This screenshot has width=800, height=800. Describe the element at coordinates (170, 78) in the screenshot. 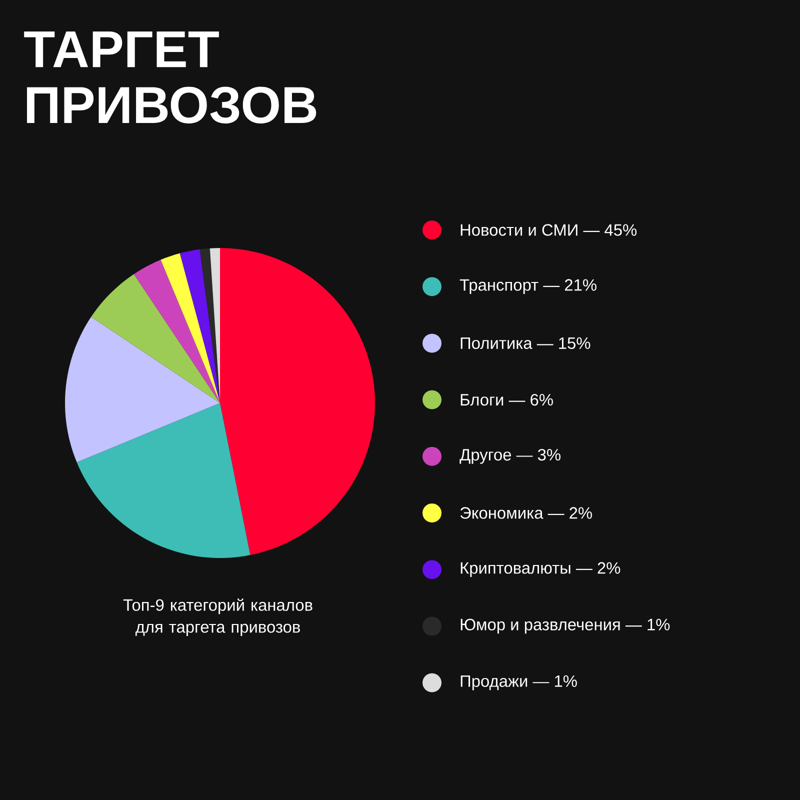

I see `chart-title: ТАРГЕТ ПРИВОЗОВ` at that location.